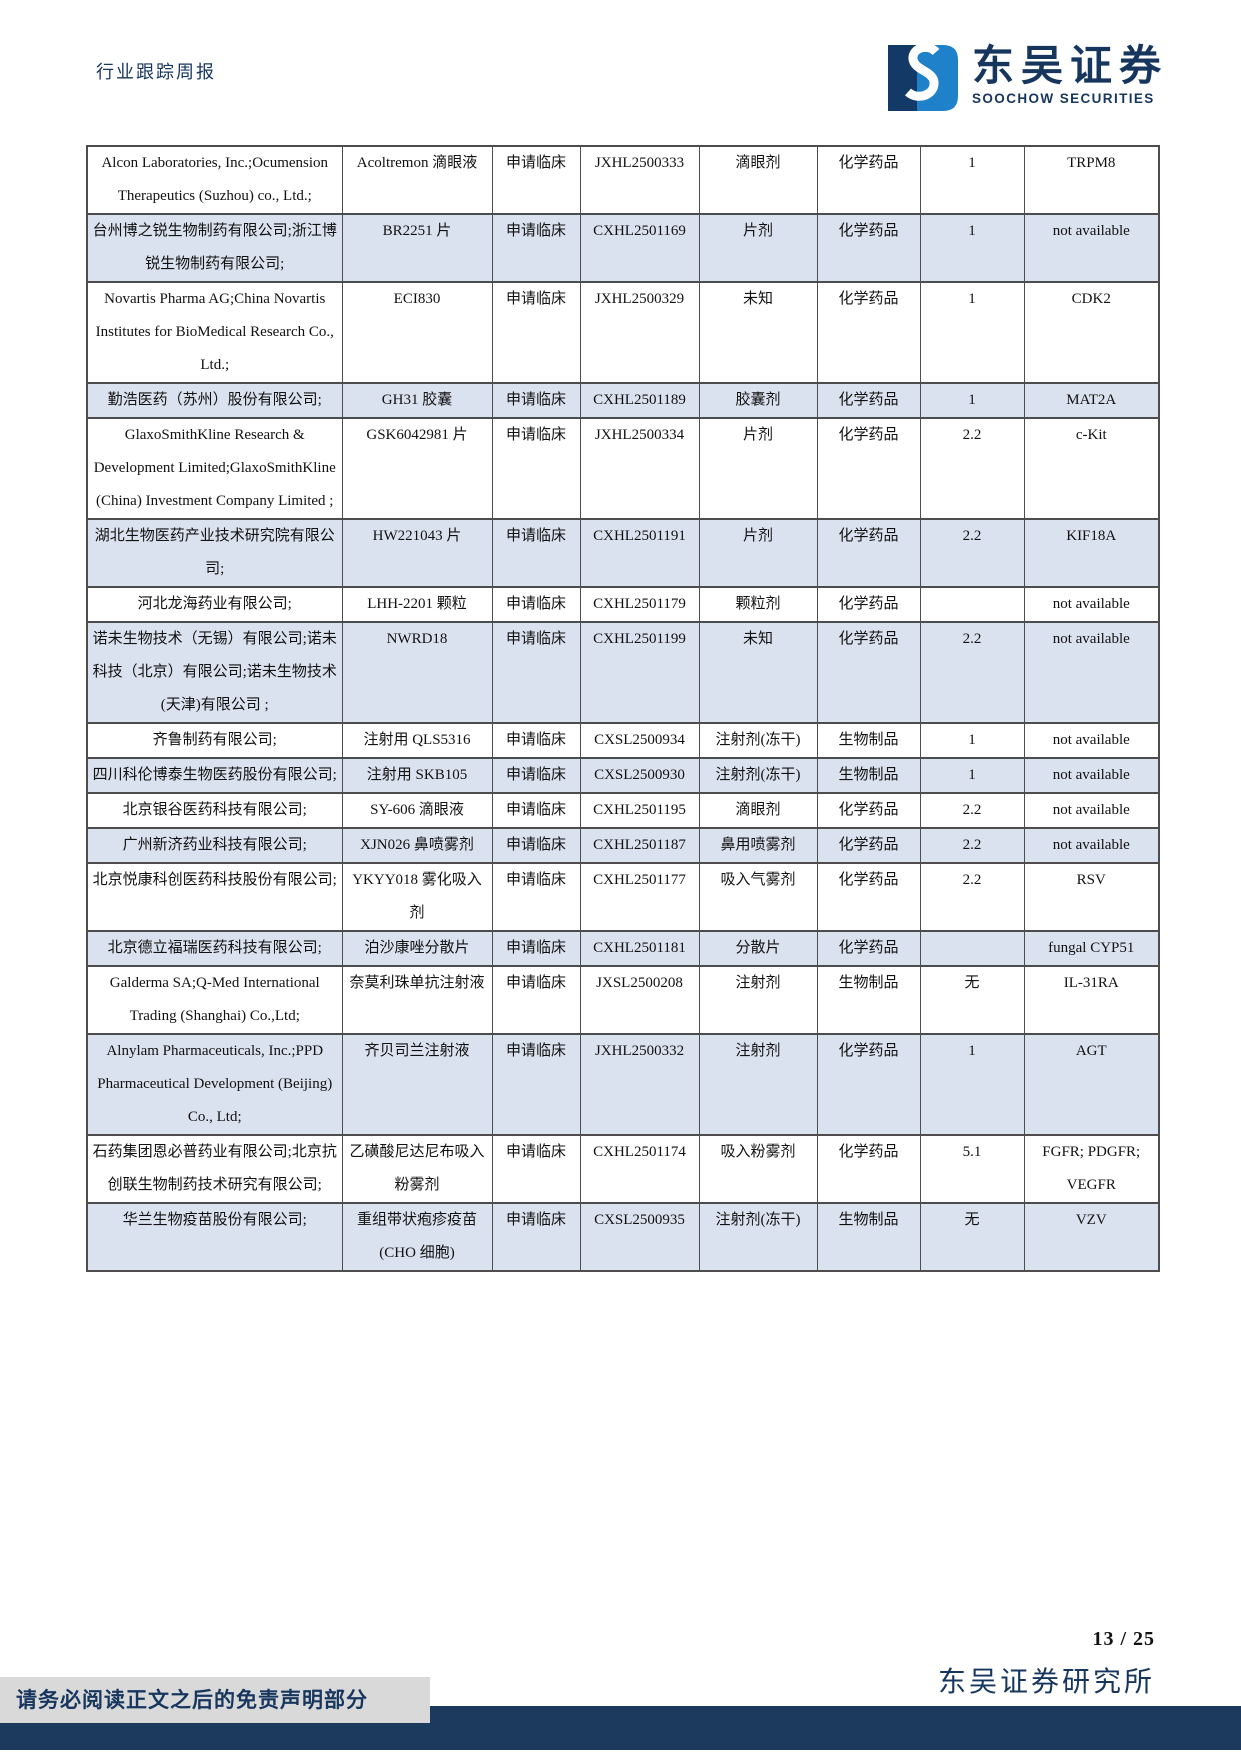 The width and height of the screenshot is (1241, 1754). What do you see at coordinates (972, 1169) in the screenshot?
I see `cell-category: 5.1` at bounding box center [972, 1169].